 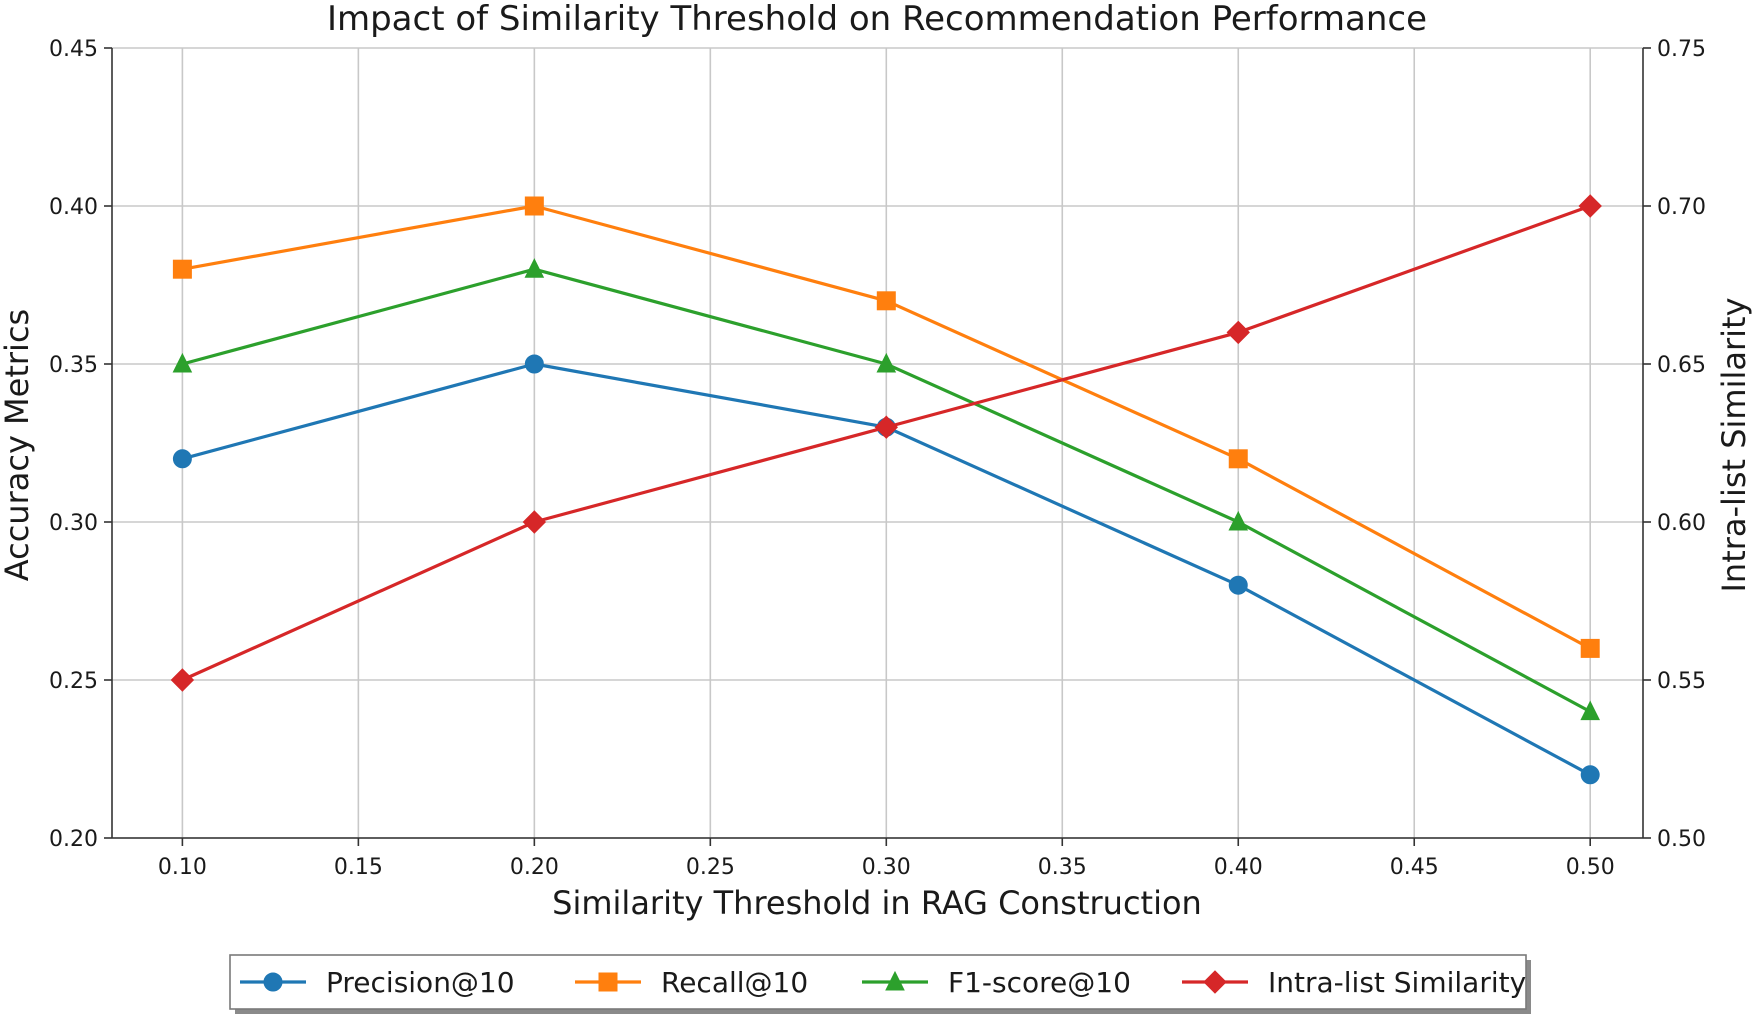 What do you see at coordinates (358, 867) in the screenshot?
I see `x-tick-label: 0.15` at bounding box center [358, 867].